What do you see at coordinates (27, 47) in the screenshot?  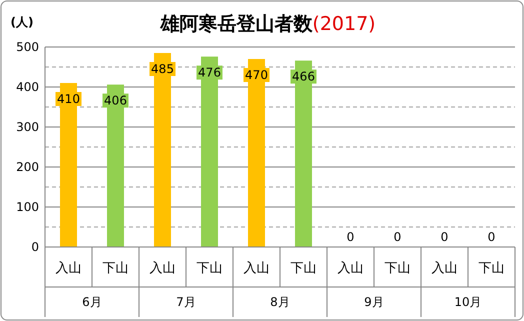 I see `y-tick-label: 500` at bounding box center [27, 47].